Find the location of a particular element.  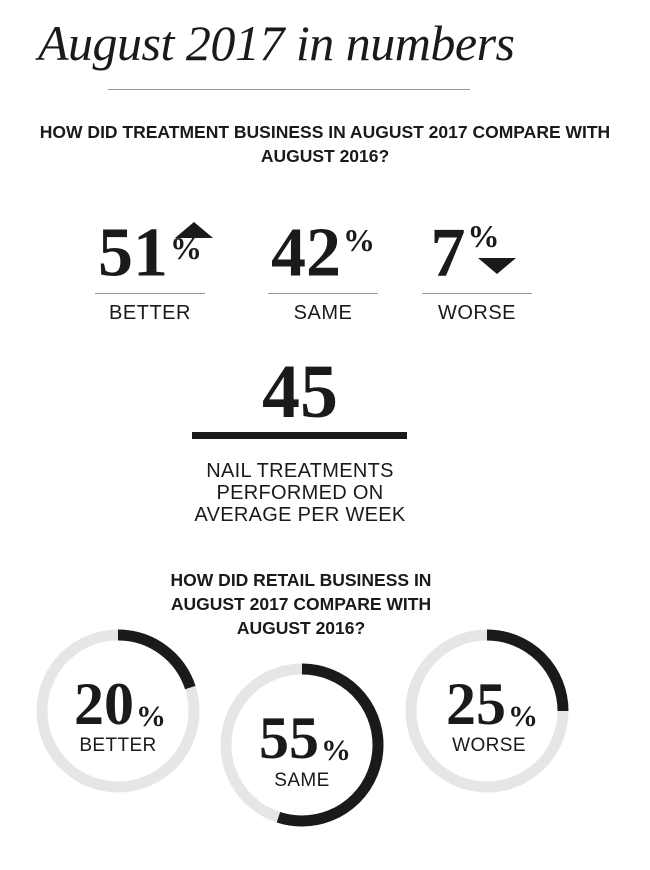

donut-arc-better is located at coordinates (118, 711).